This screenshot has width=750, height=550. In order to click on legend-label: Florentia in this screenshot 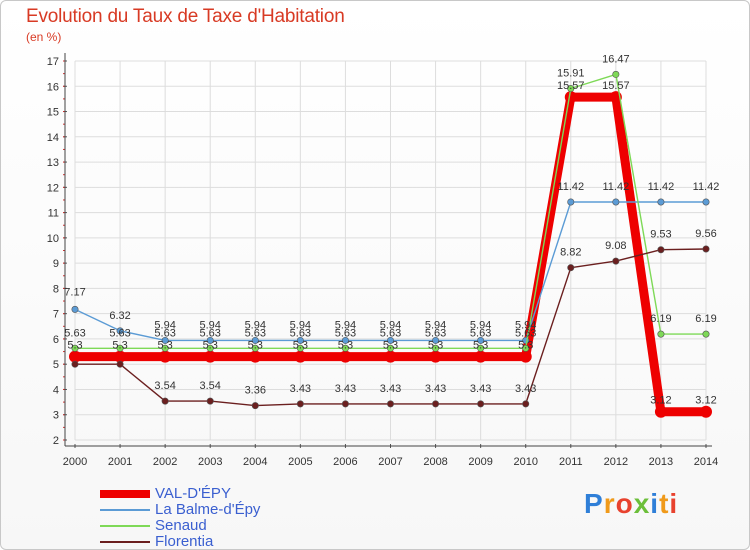, I will do `click(184, 541)`.